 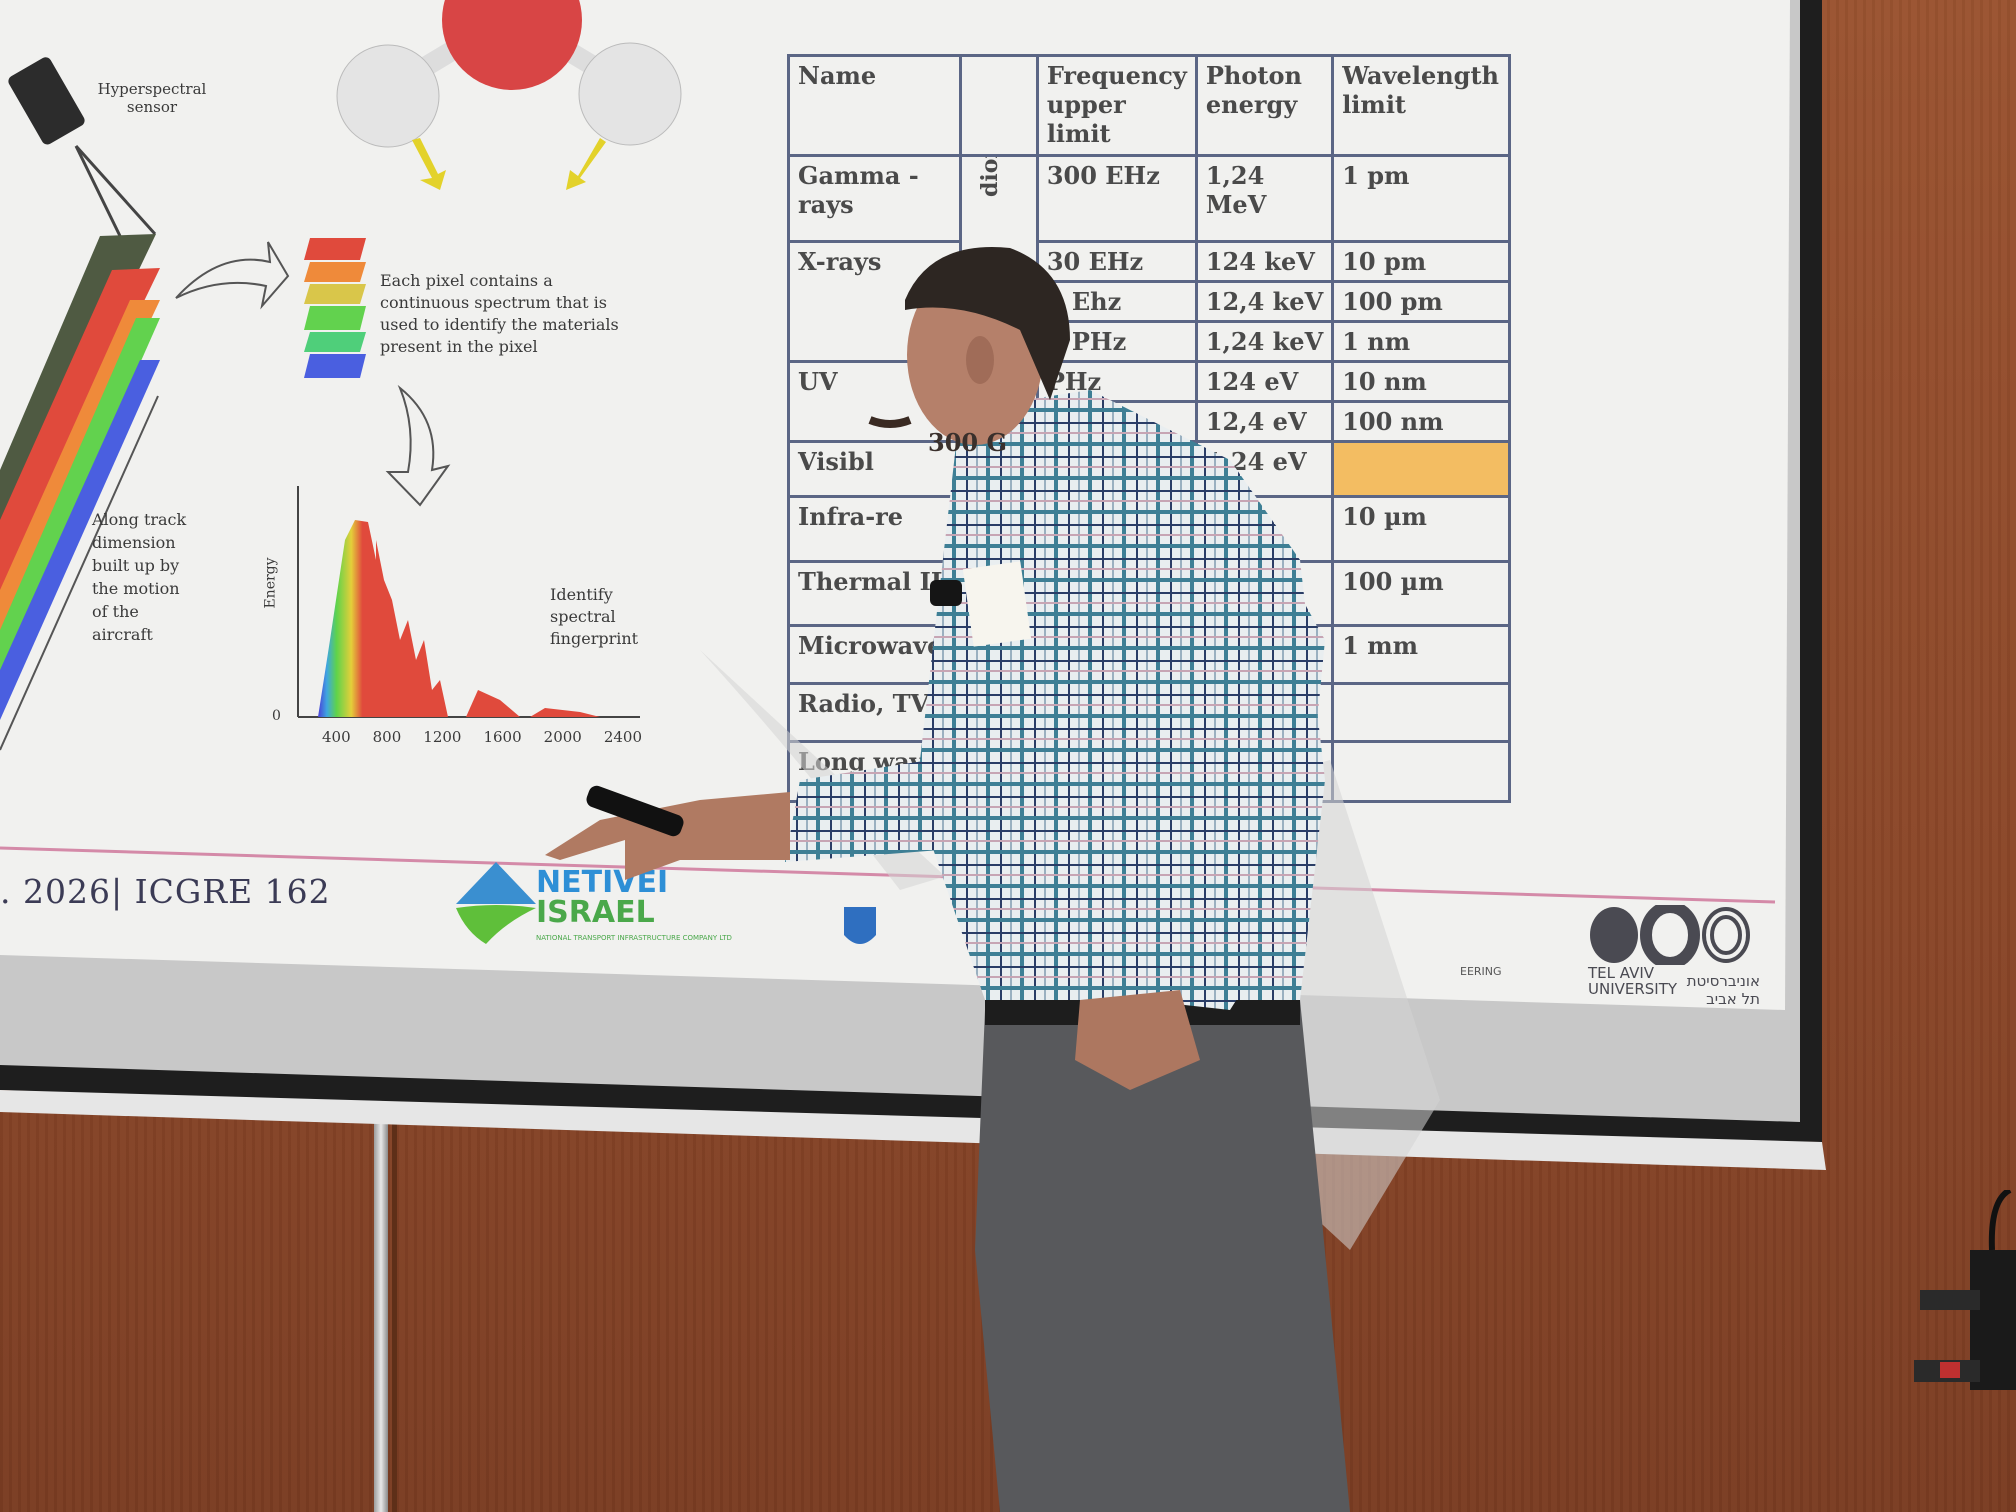 What do you see at coordinates (602, 897) in the screenshot?
I see `netivei-israel-logo-text: NETIVEI ISRAEL` at bounding box center [602, 897].